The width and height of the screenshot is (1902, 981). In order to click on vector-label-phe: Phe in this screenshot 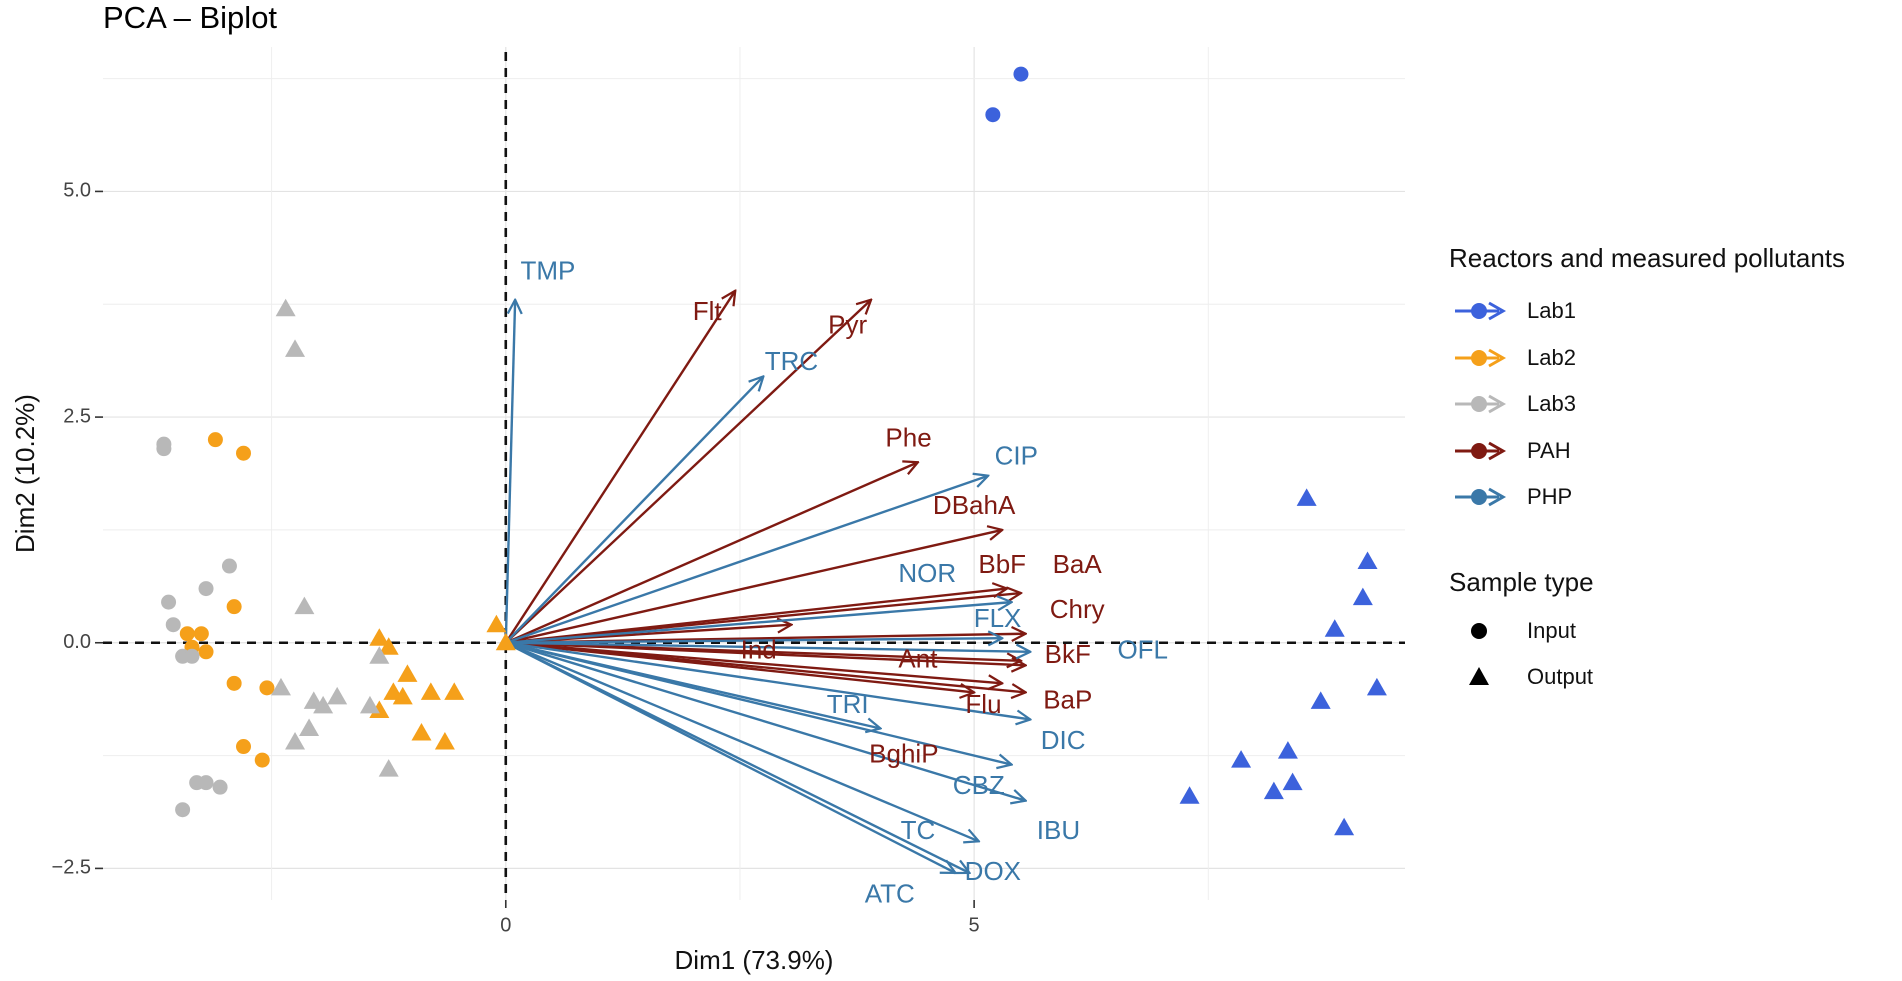, I will do `click(908, 438)`.